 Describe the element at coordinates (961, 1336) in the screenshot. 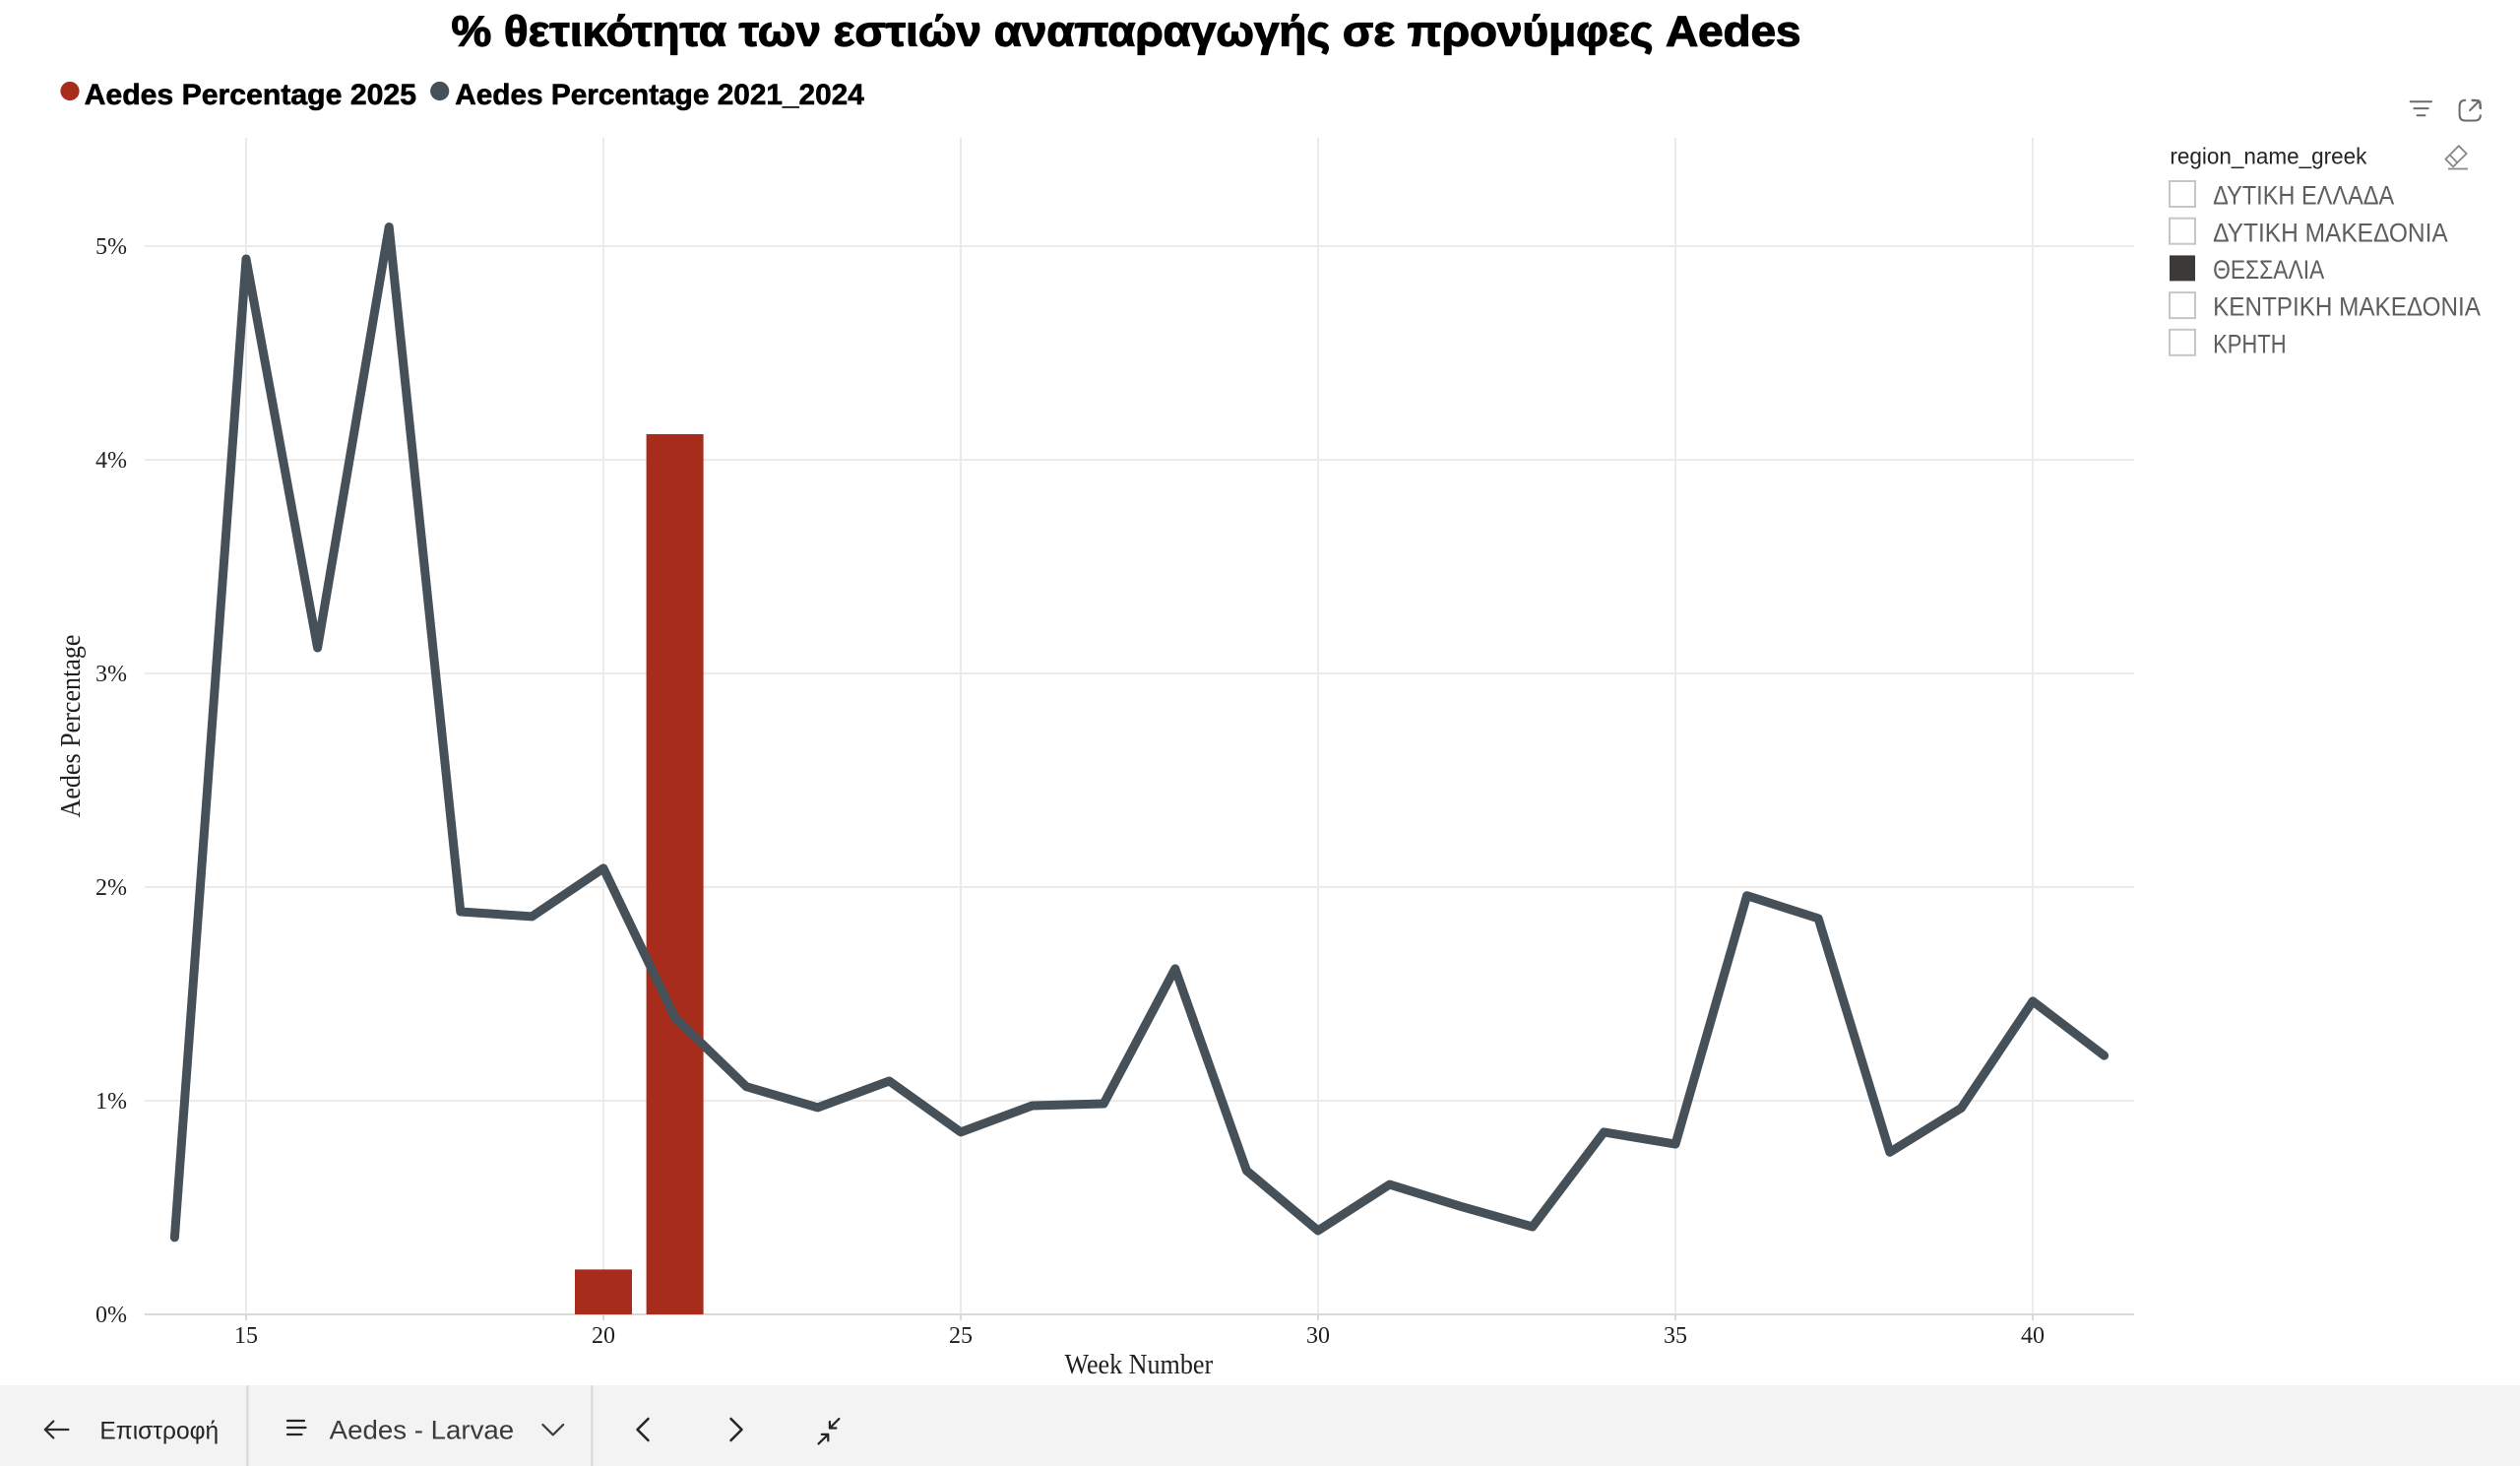

I see `svg-text: 25` at that location.